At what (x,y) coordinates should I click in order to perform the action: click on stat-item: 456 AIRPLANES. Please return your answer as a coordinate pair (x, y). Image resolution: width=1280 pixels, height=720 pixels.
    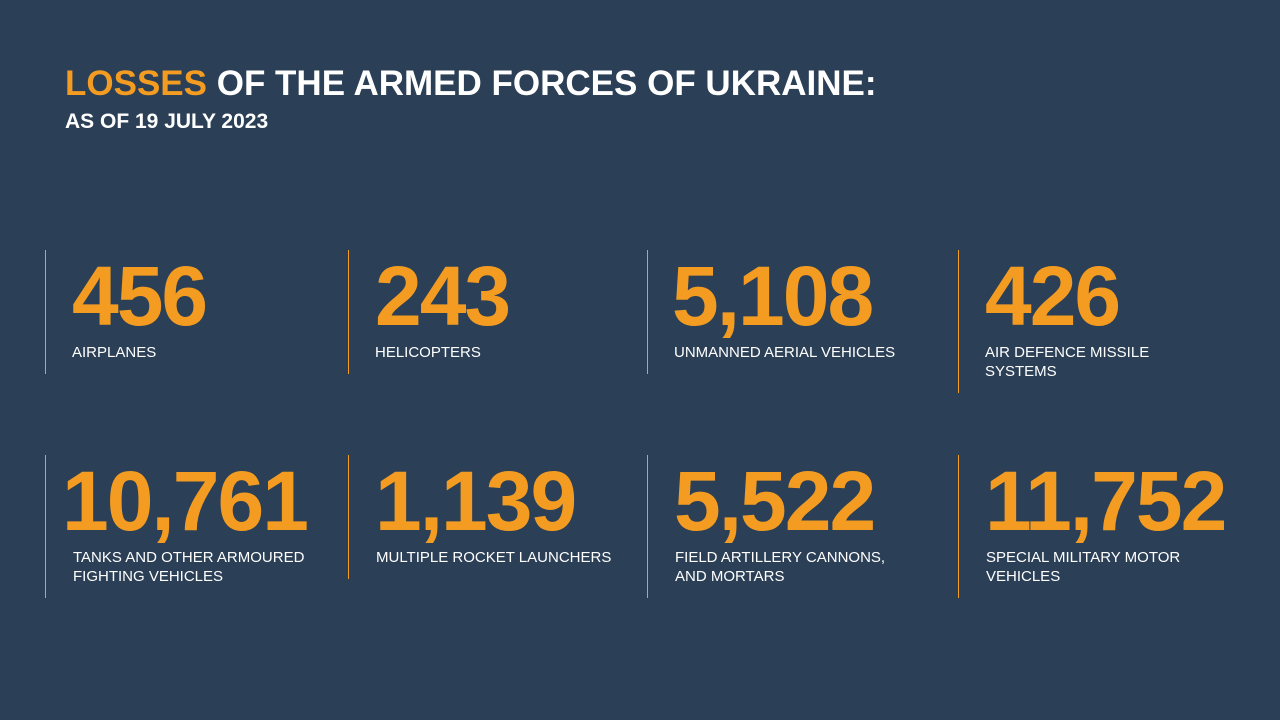
    Looking at the image, I should click on (126, 311).